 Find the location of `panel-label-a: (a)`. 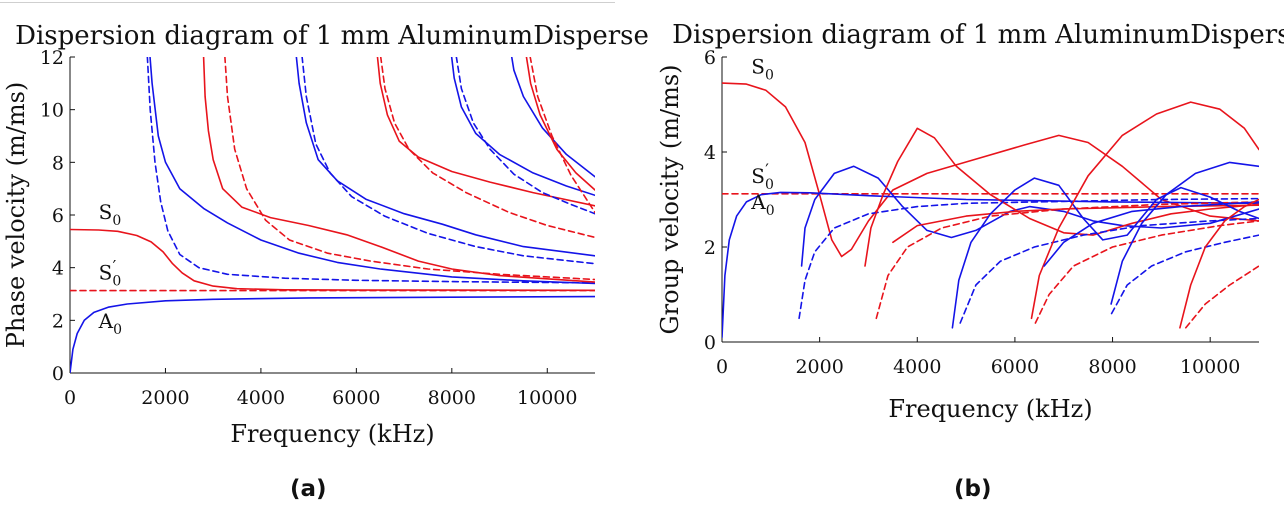

panel-label-a: (a) is located at coordinates (308, 489).